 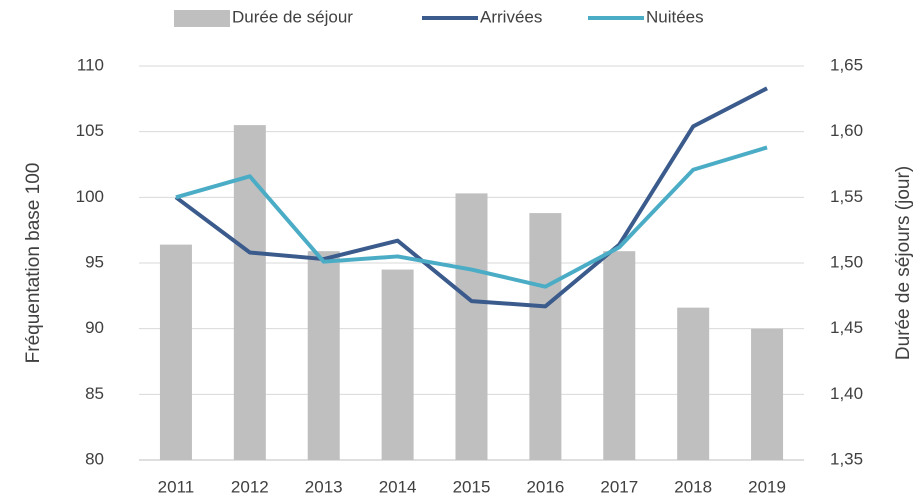 I want to click on legend-label: Durée de séjour, so click(x=292, y=16).